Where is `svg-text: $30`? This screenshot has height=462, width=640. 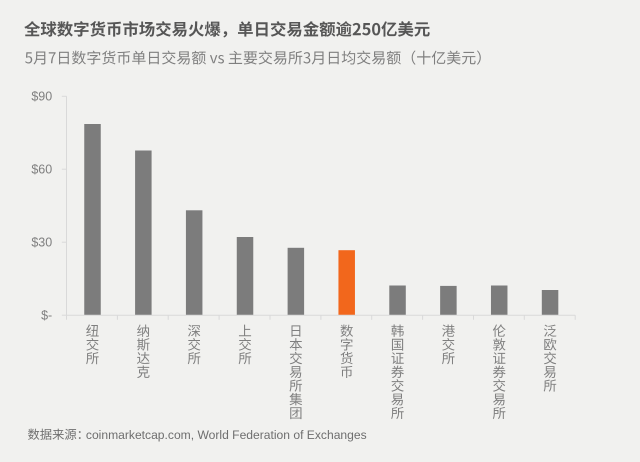 svg-text: $30 is located at coordinates (41, 243).